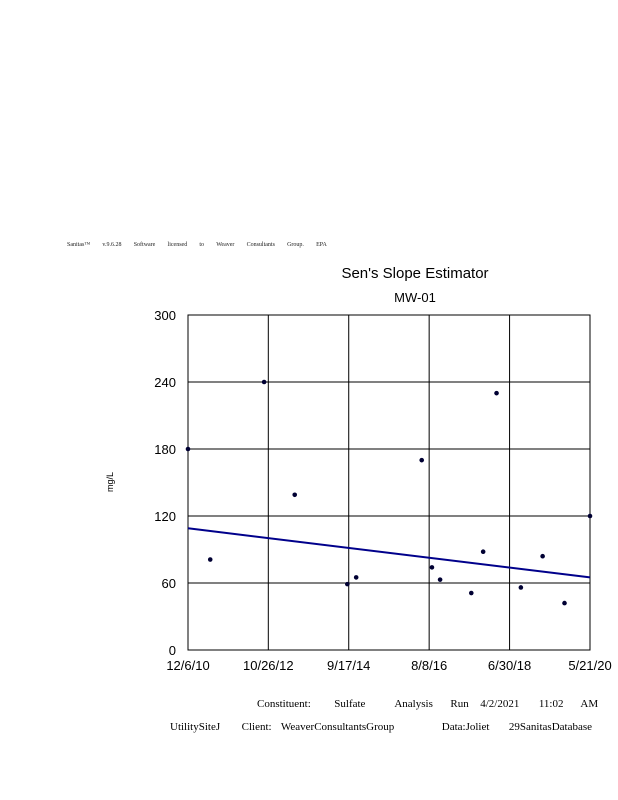 The height and width of the screenshot is (800, 618). Describe the element at coordinates (350, 704) in the screenshot. I see `constituent-value: Sulfate` at that location.